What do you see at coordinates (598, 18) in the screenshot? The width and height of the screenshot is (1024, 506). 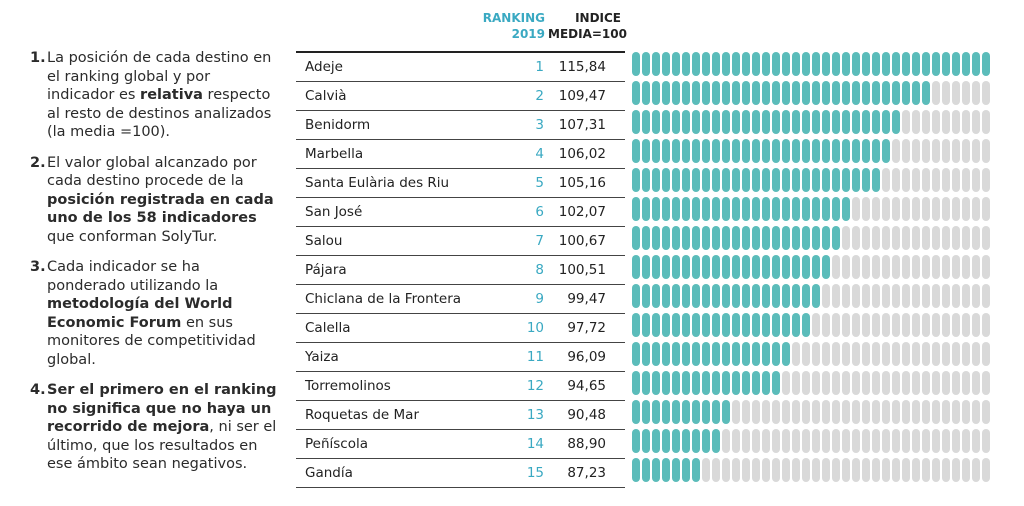 I see `index-header-line1: INDICE` at bounding box center [598, 18].